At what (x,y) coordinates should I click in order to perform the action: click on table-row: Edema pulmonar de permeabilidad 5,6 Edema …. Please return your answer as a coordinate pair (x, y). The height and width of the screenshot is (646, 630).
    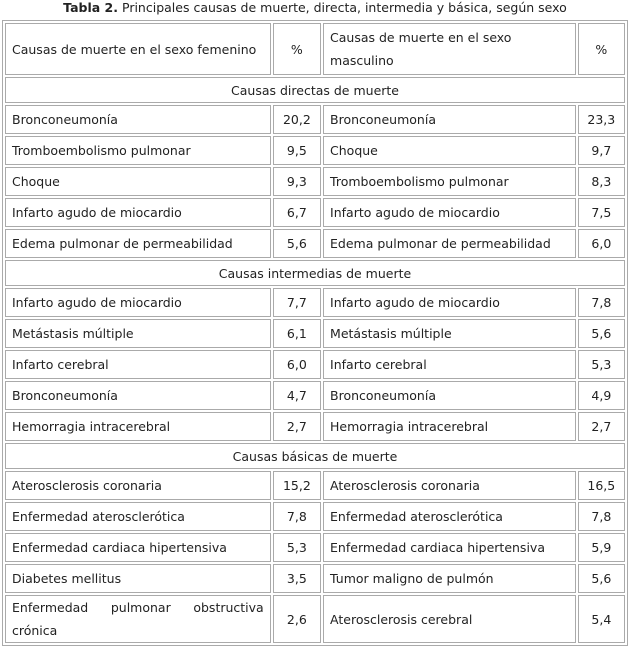
    Looking at the image, I should click on (315, 243).